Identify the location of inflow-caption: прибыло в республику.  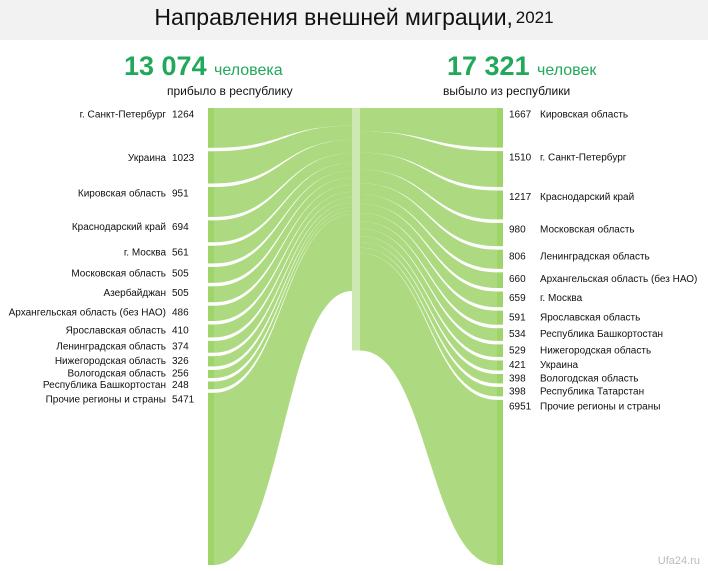
(230, 91).